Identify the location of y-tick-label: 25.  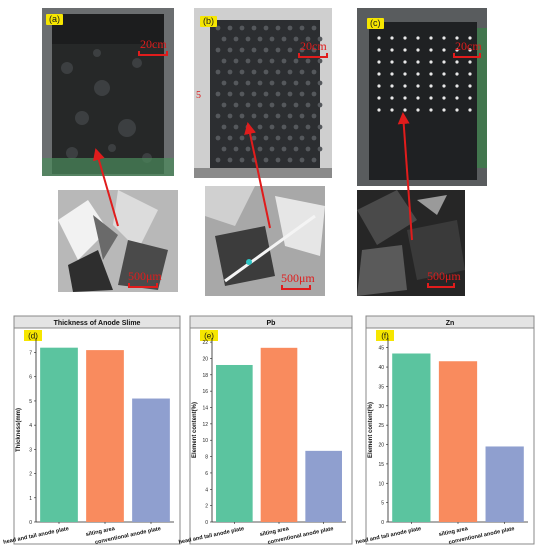
(381, 426).